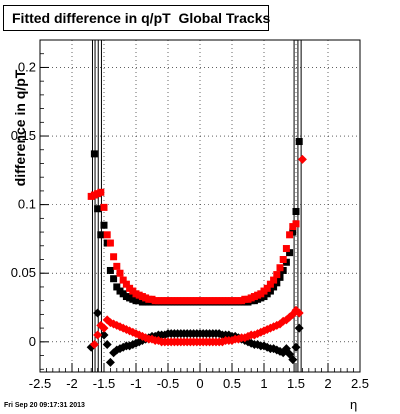 The image size is (400, 414). What do you see at coordinates (232, 383) in the screenshot?
I see `x-tick-label: 0.5` at bounding box center [232, 383].